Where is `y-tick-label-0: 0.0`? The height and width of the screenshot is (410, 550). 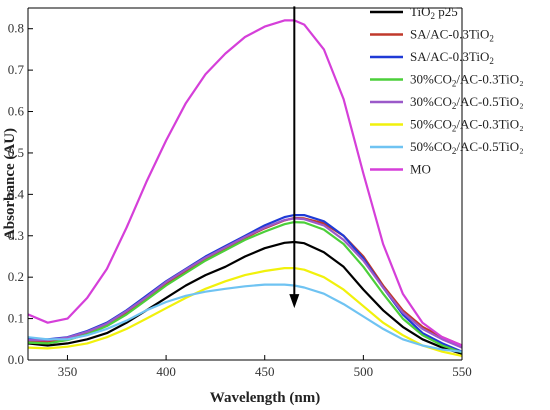 y-tick-label-0: 0.0 is located at coordinates (16, 359).